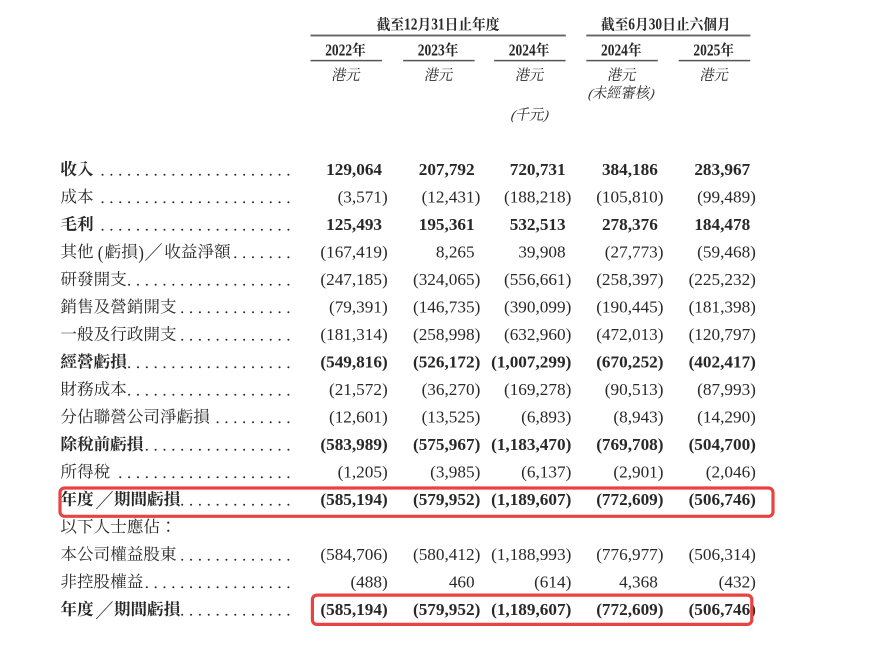 The width and height of the screenshot is (869, 648). I want to click on svg-text: 278,376, so click(630, 224).